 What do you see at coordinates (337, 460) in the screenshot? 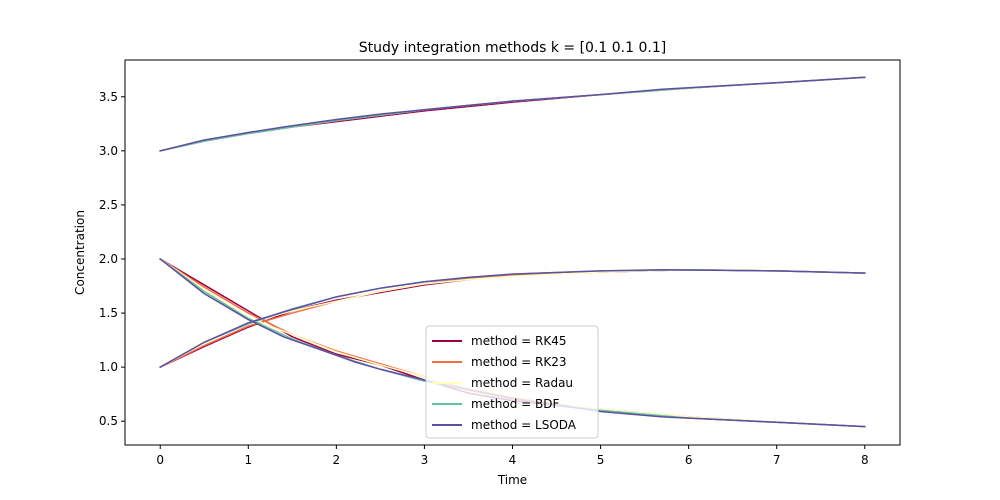
I see `x-tick-label-2: 2` at bounding box center [337, 460].